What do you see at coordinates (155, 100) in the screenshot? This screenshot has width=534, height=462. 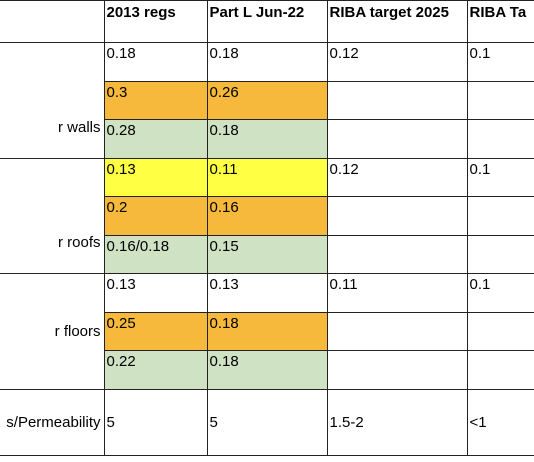 I see `table-cell: 0.3` at bounding box center [155, 100].